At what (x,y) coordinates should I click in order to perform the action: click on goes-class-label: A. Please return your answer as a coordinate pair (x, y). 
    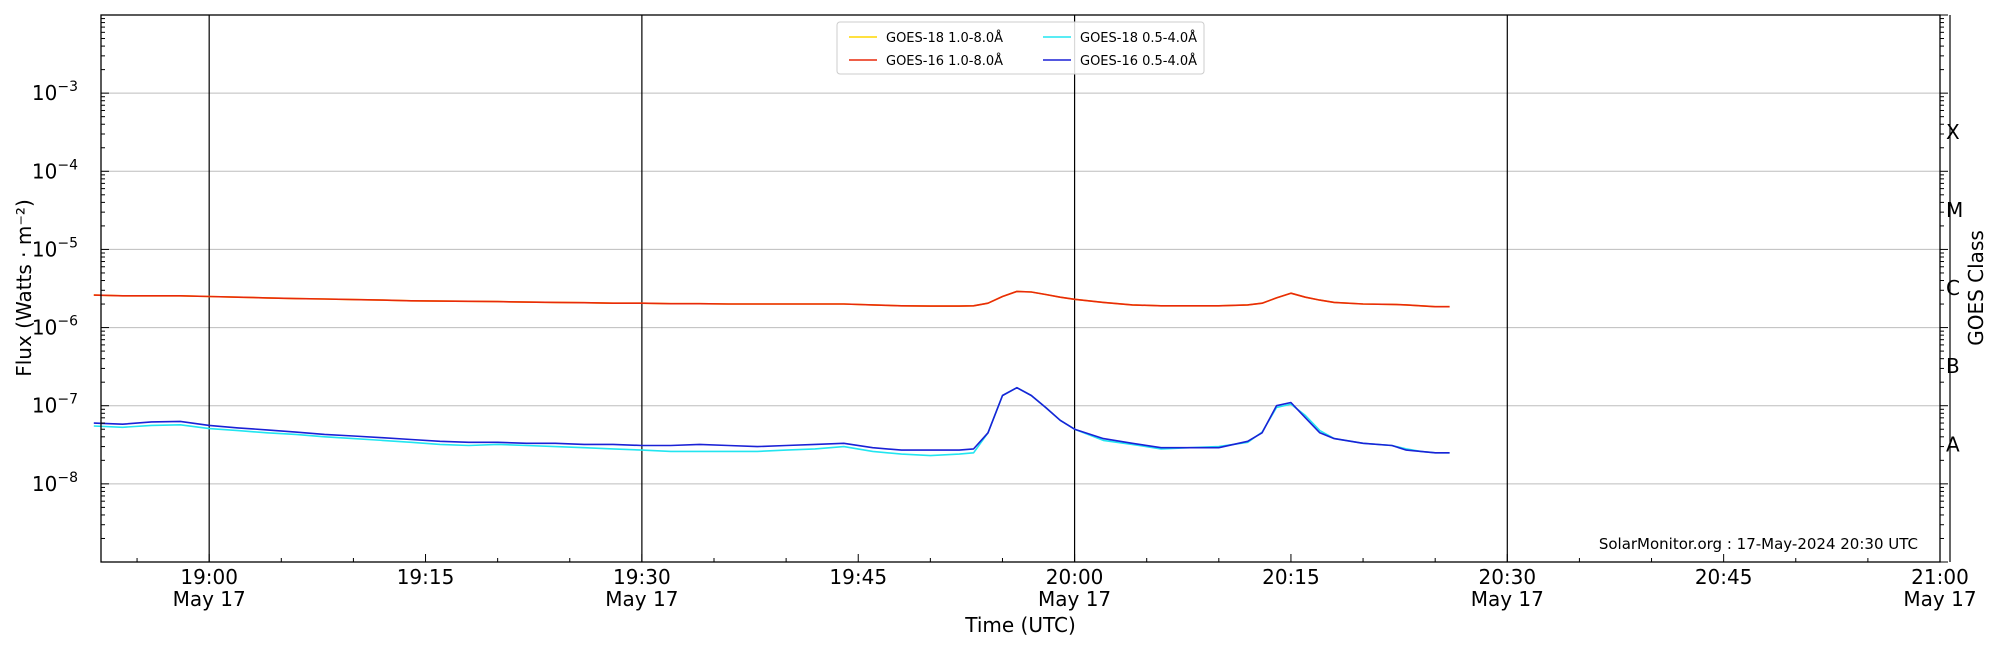
    Looking at the image, I should click on (1953, 444).